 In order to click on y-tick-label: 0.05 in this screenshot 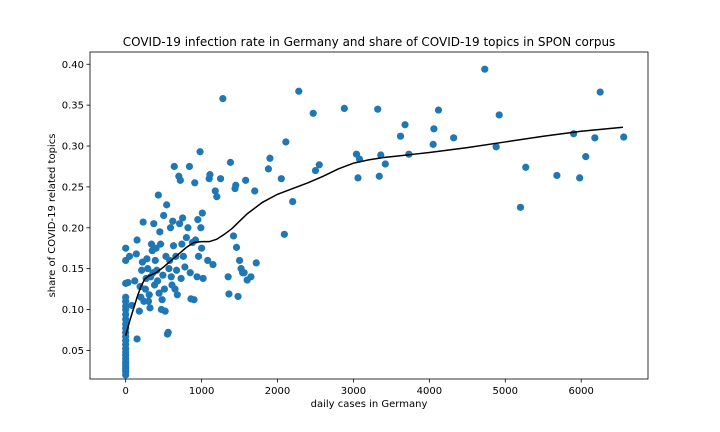, I will do `click(73, 351)`.